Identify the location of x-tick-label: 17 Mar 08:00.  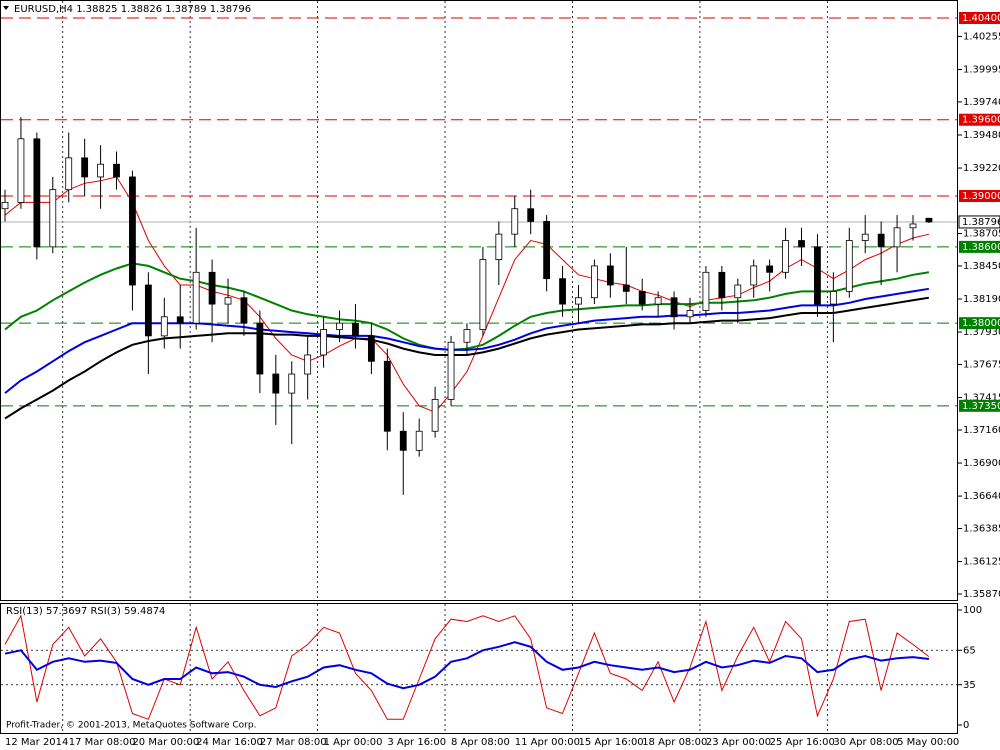
(102, 742).